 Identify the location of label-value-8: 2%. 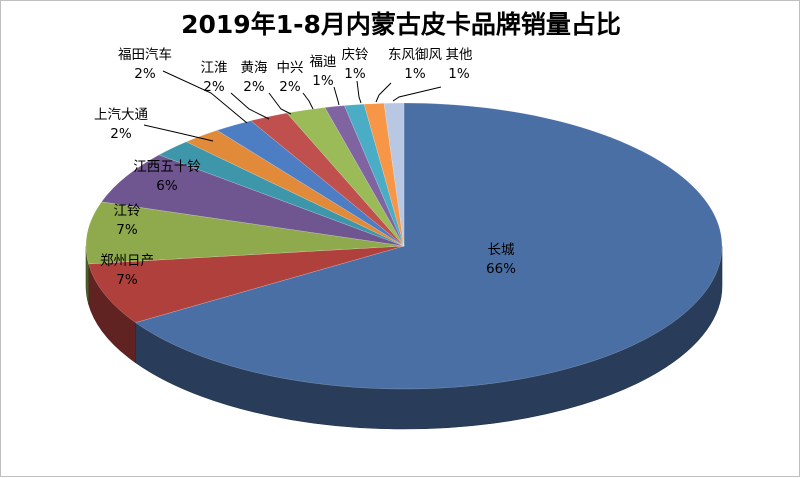
(290, 87).